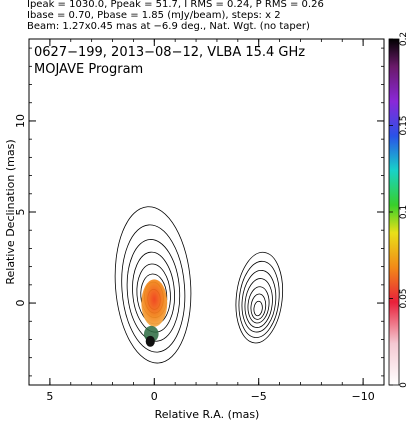 The height and width of the screenshot is (424, 409). What do you see at coordinates (259, 396) in the screenshot?
I see `x-tick-label: −5` at bounding box center [259, 396].